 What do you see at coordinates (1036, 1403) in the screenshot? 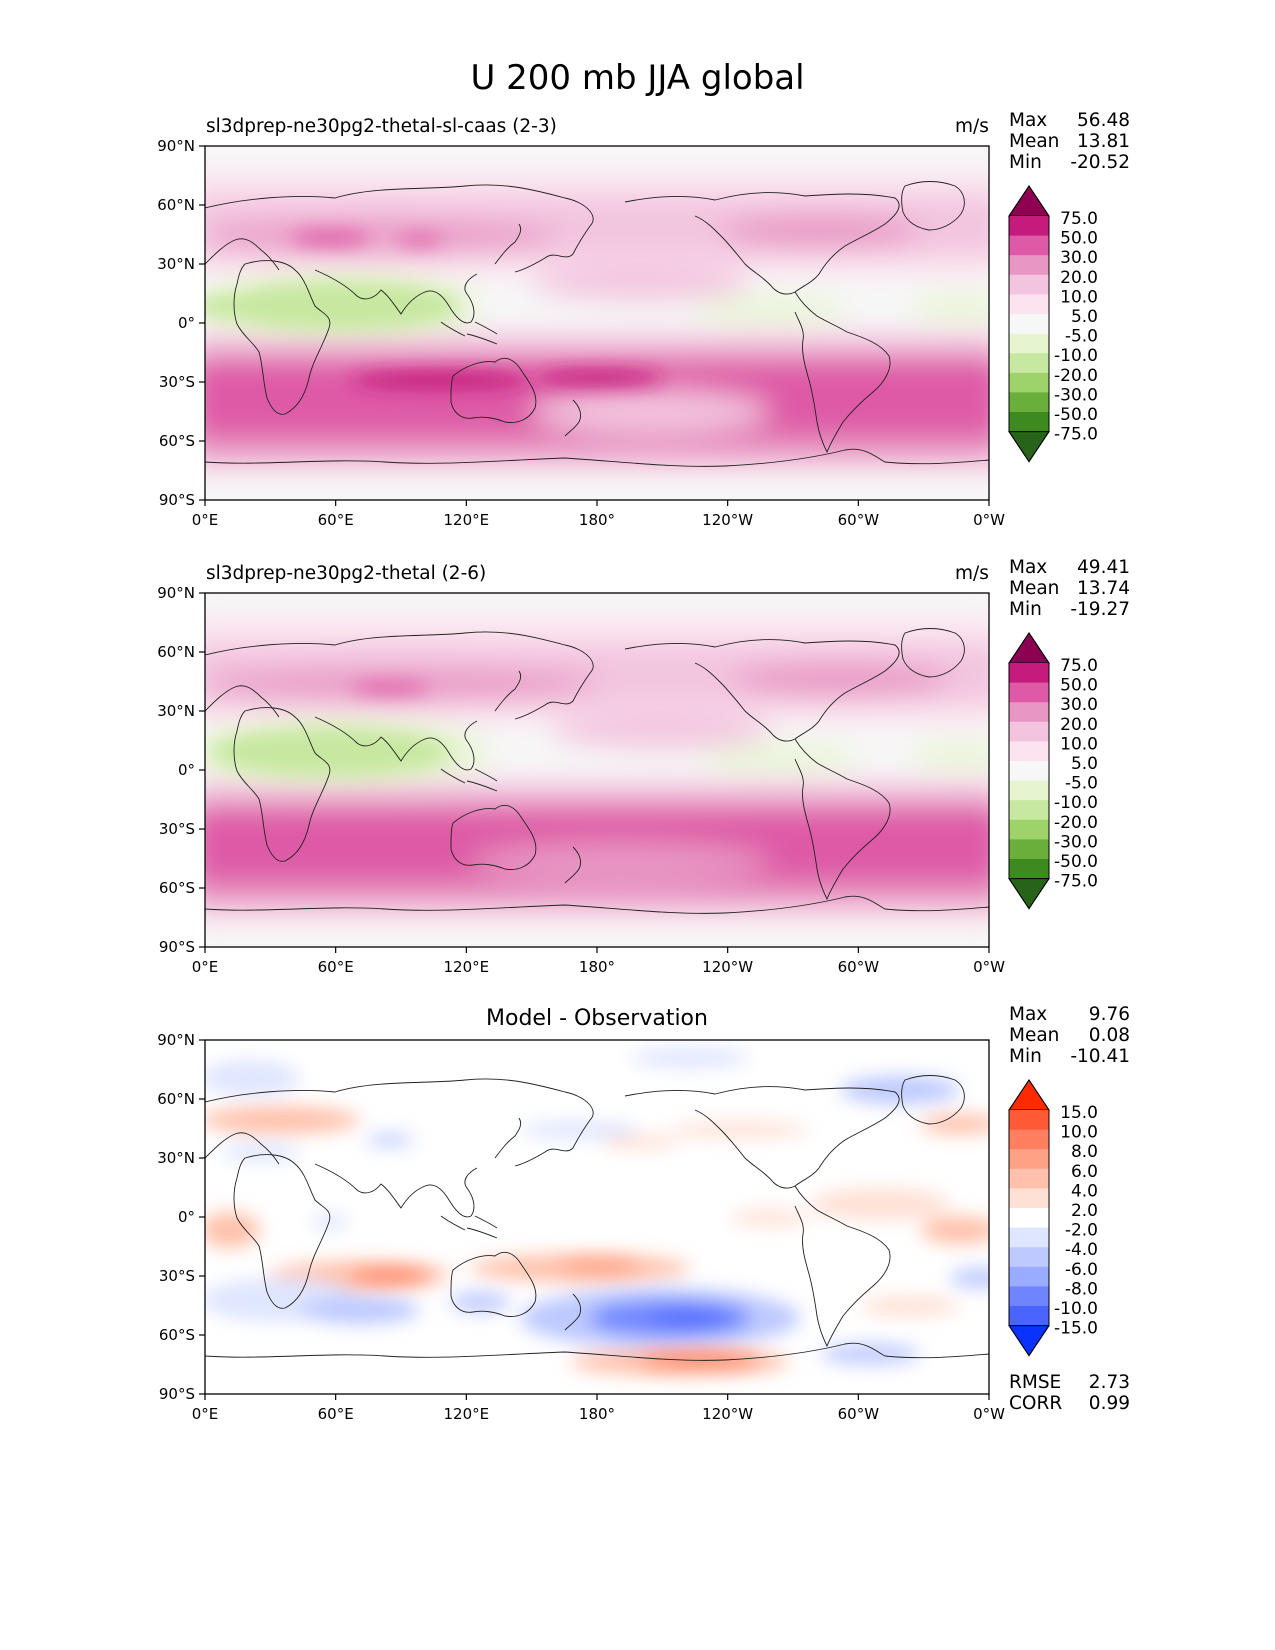
I see `panel-3-corr-label: CORR` at bounding box center [1036, 1403].